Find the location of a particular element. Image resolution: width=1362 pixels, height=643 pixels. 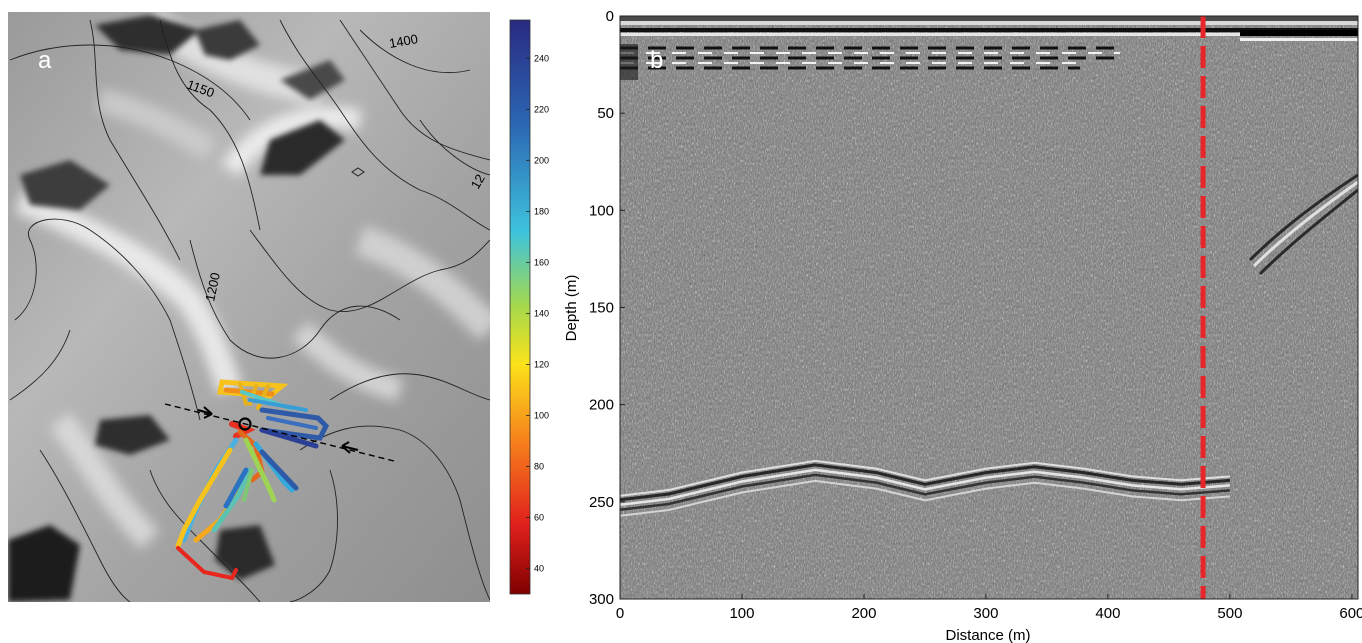

colorbar-tick-label: 40 is located at coordinates (539, 568).